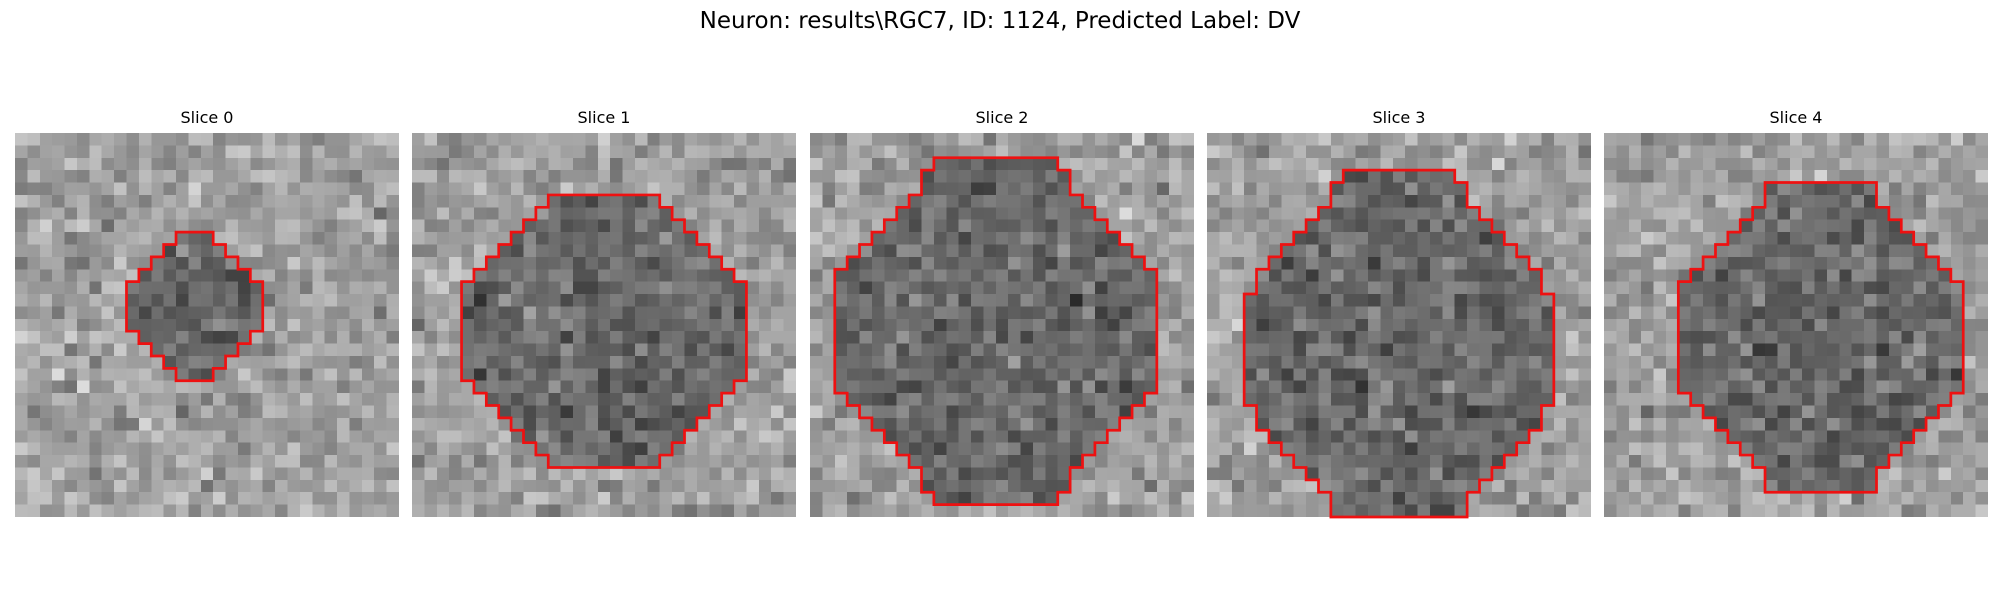  What do you see at coordinates (207, 117) in the screenshot?
I see `slice-title: Slice 0` at bounding box center [207, 117].